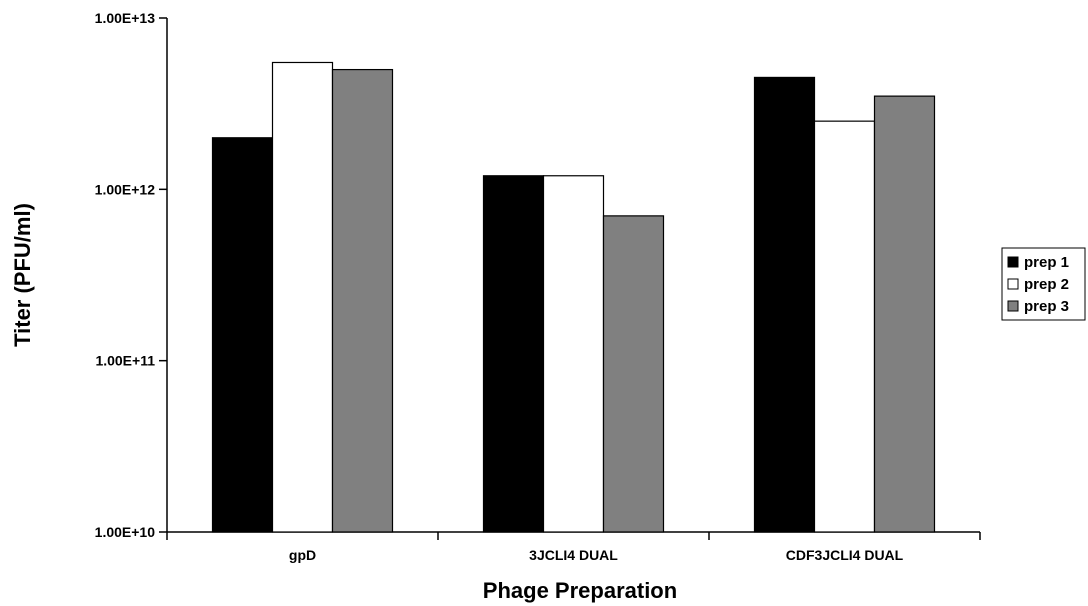 Image resolution: width=1088 pixels, height=606 pixels. Describe the element at coordinates (1046, 306) in the screenshot. I see `legend-label: prep 3` at that location.